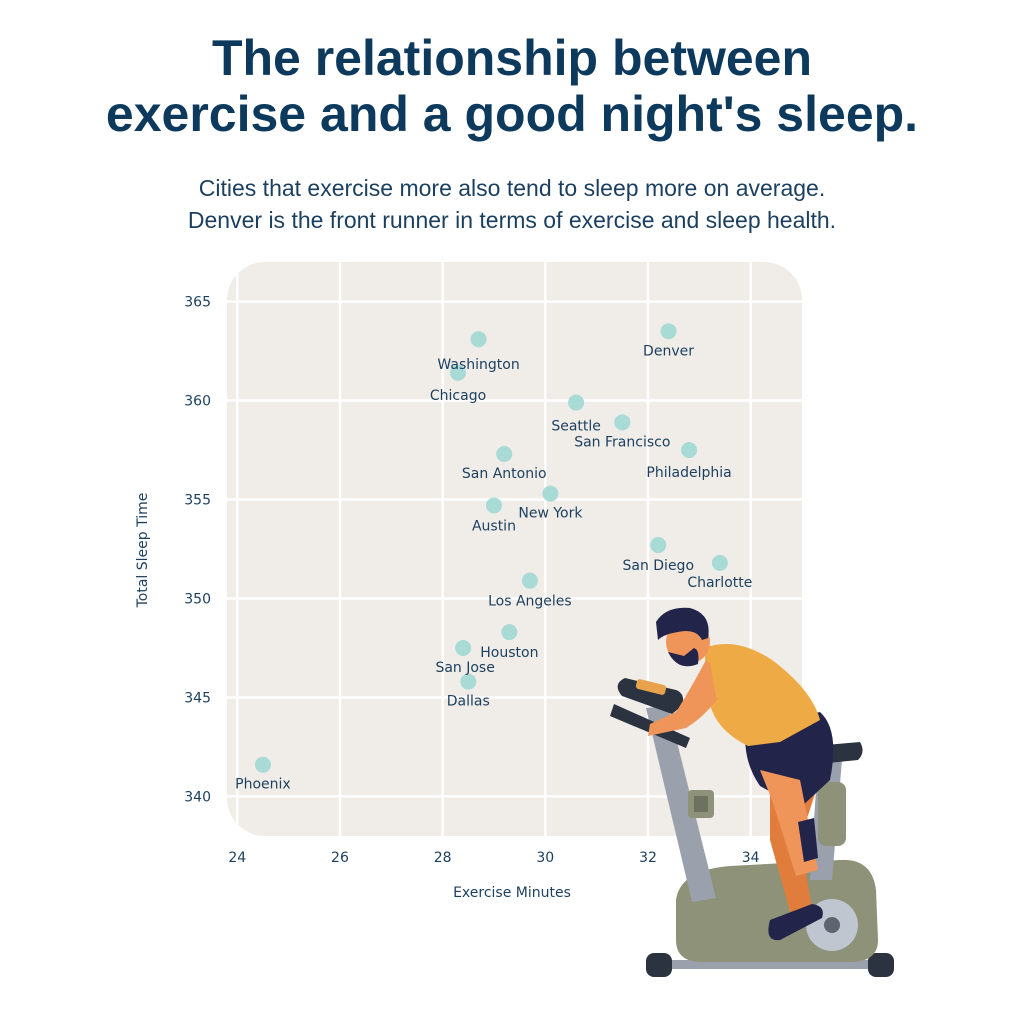 The height and width of the screenshot is (1024, 1024). What do you see at coordinates (143, 551) in the screenshot?
I see `y-axis-label: Total Sleep Time` at bounding box center [143, 551].